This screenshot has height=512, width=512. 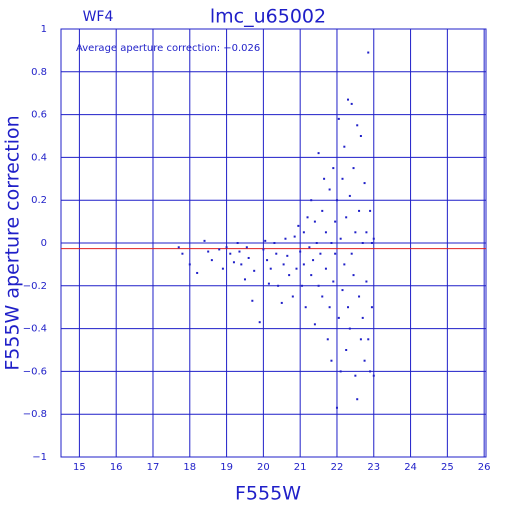 I want to click on y-tick-label: 0.2, so click(x=39, y=200).